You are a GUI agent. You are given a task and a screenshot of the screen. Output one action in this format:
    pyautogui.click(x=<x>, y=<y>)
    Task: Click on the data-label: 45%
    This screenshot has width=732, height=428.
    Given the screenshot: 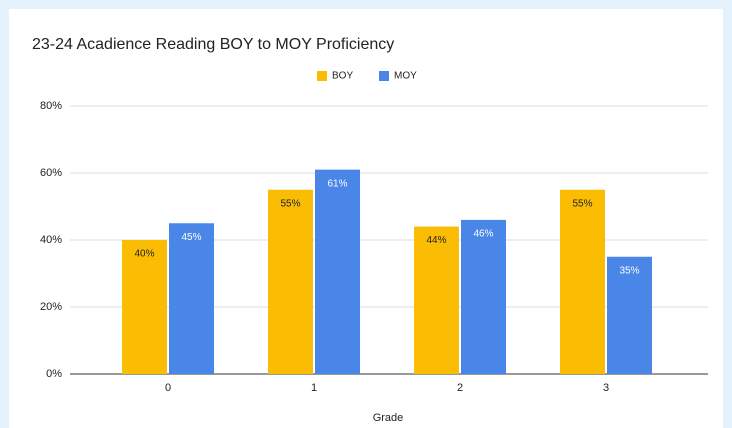 What is the action you would take?
    pyautogui.click(x=191, y=237)
    